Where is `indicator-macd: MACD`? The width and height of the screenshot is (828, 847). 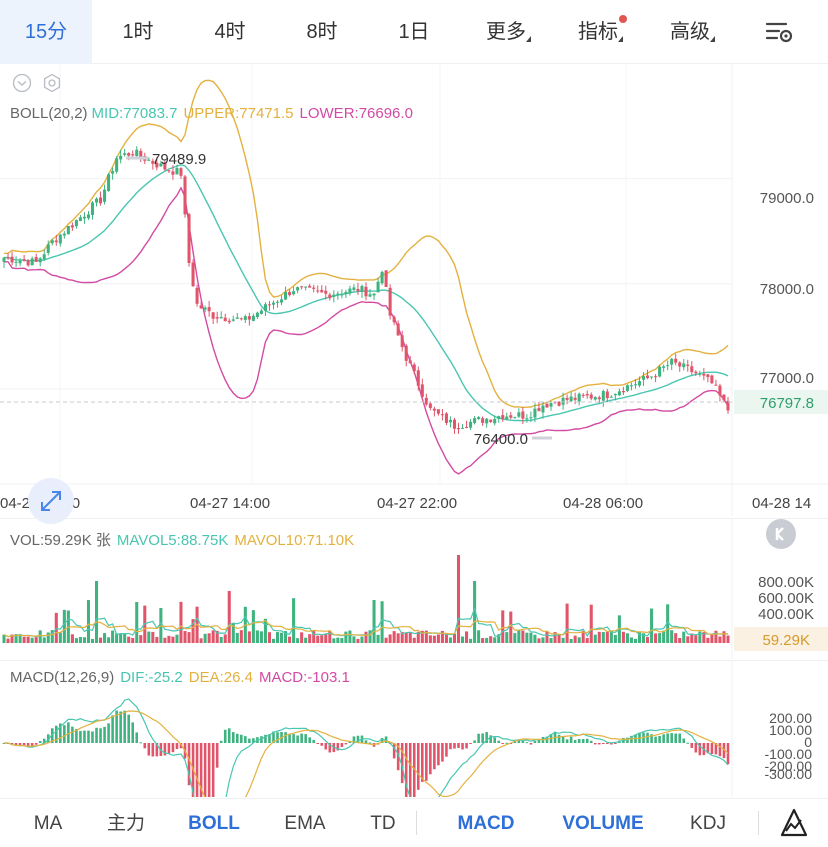
indicator-macd: MACD is located at coordinates (486, 823).